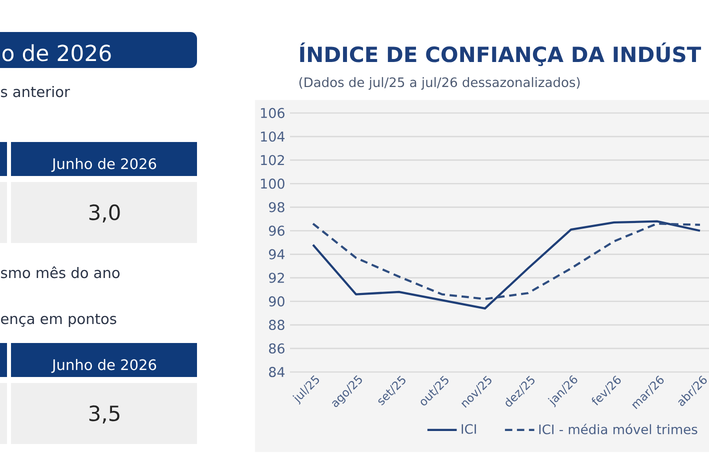 The image size is (709, 472). I want to click on y-tick-label: 98, so click(276, 207).